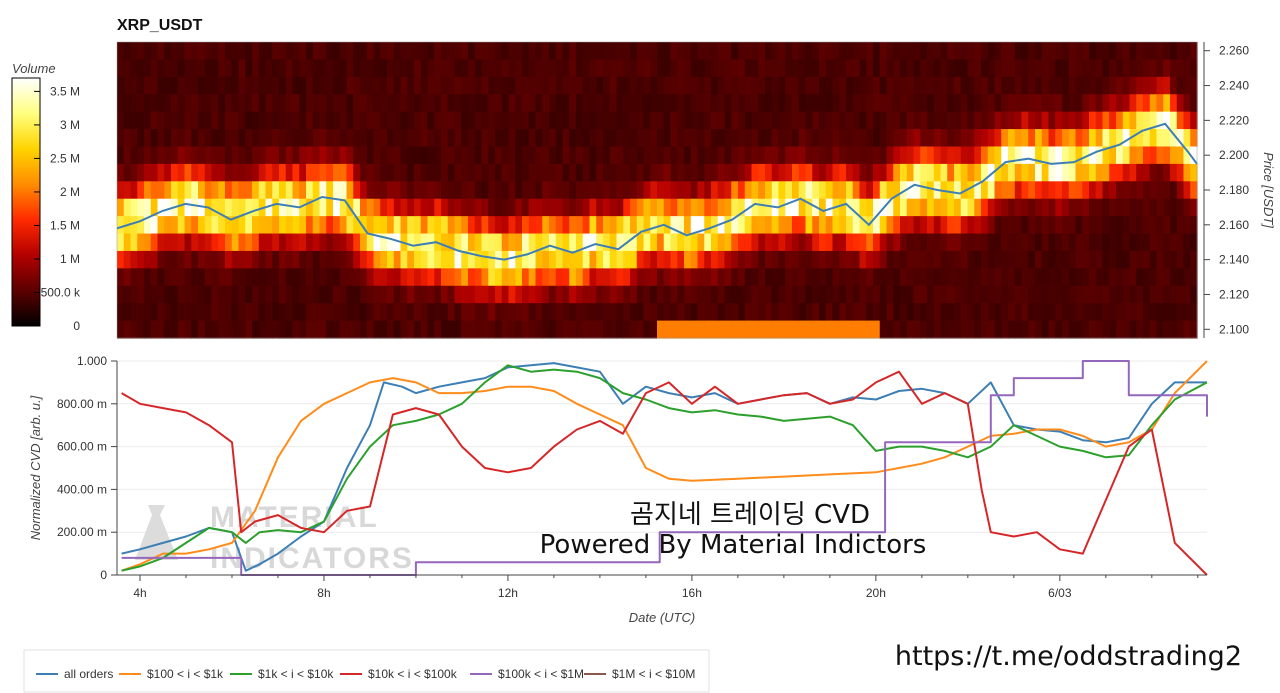 This screenshot has width=1280, height=693. I want to click on legend-label: $1k < i < $10k, so click(296, 674).